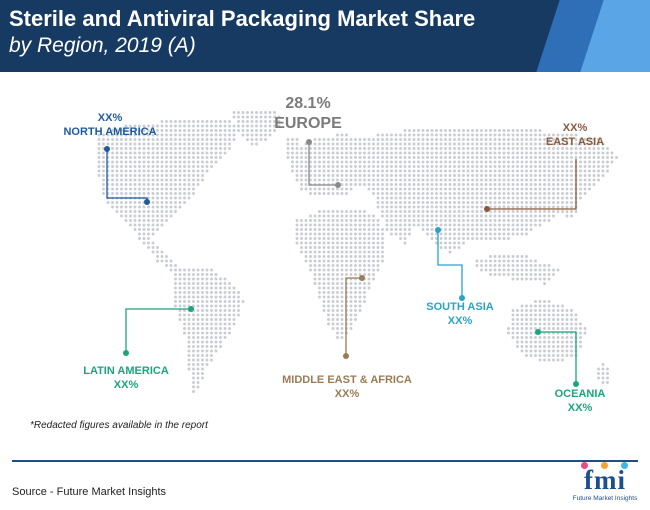 This screenshot has height=510, width=650. I want to click on oceania-marker, so click(538, 332).